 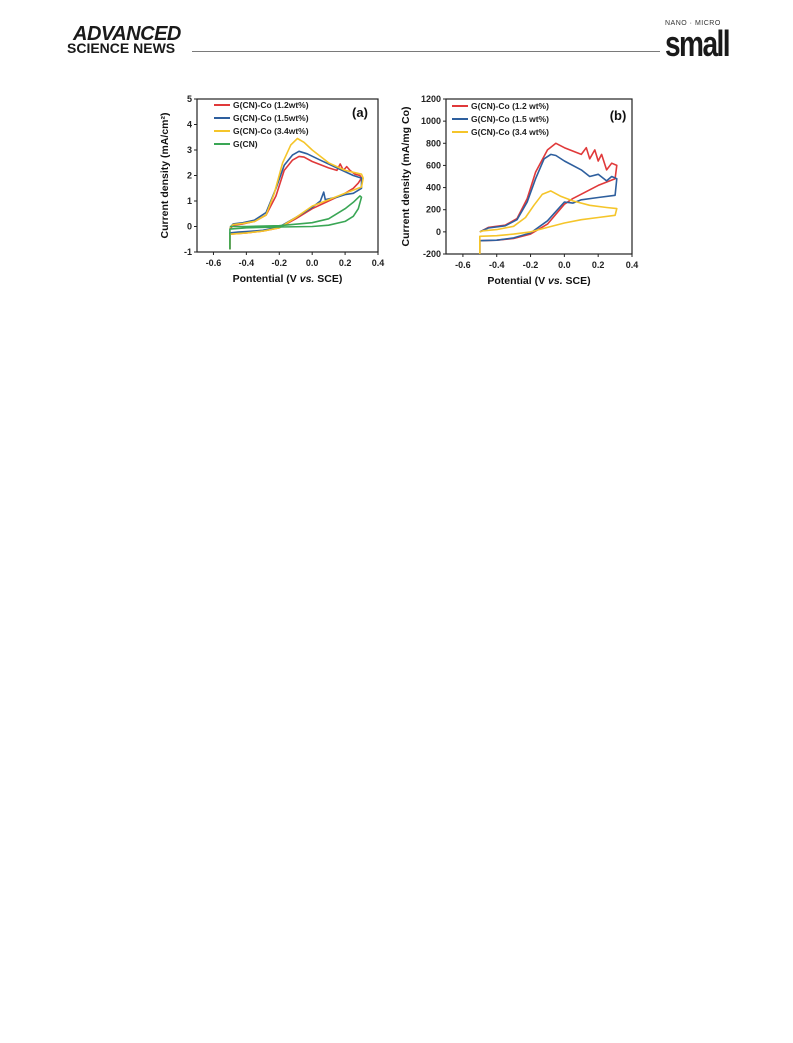 What do you see at coordinates (127, 34) in the screenshot?
I see `brand-advanced: ADVANCED` at bounding box center [127, 34].